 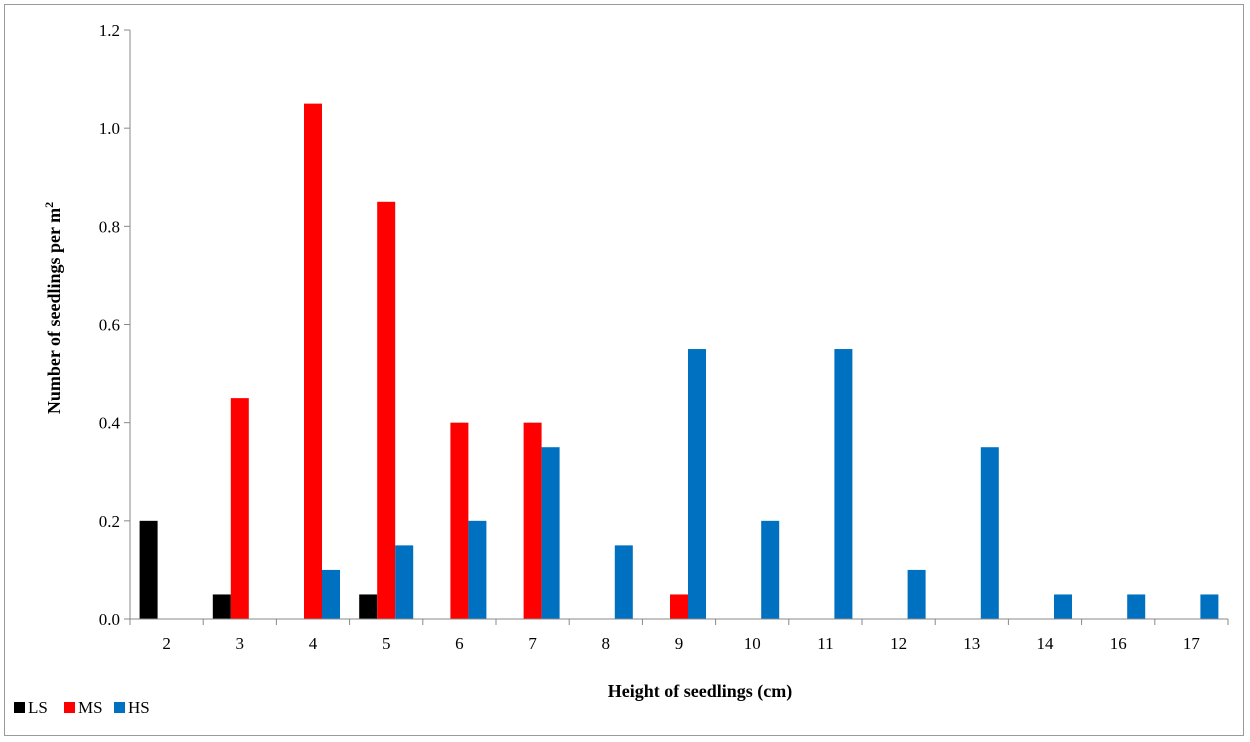 I want to click on legend-label-ls: LS, so click(x=38, y=707).